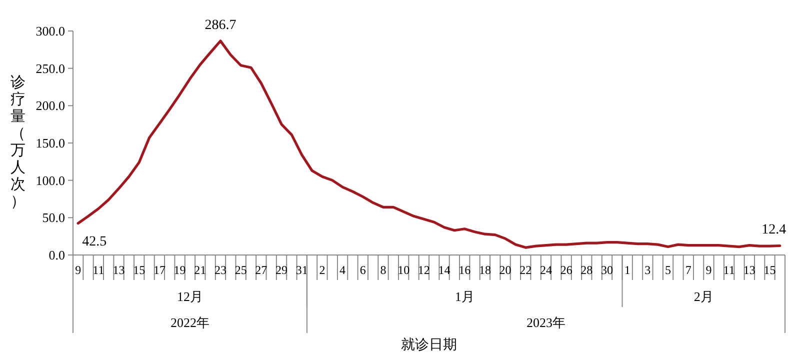 The width and height of the screenshot is (800, 355). Describe the element at coordinates (383, 270) in the screenshot. I see `x-tick-label: 8` at that location.